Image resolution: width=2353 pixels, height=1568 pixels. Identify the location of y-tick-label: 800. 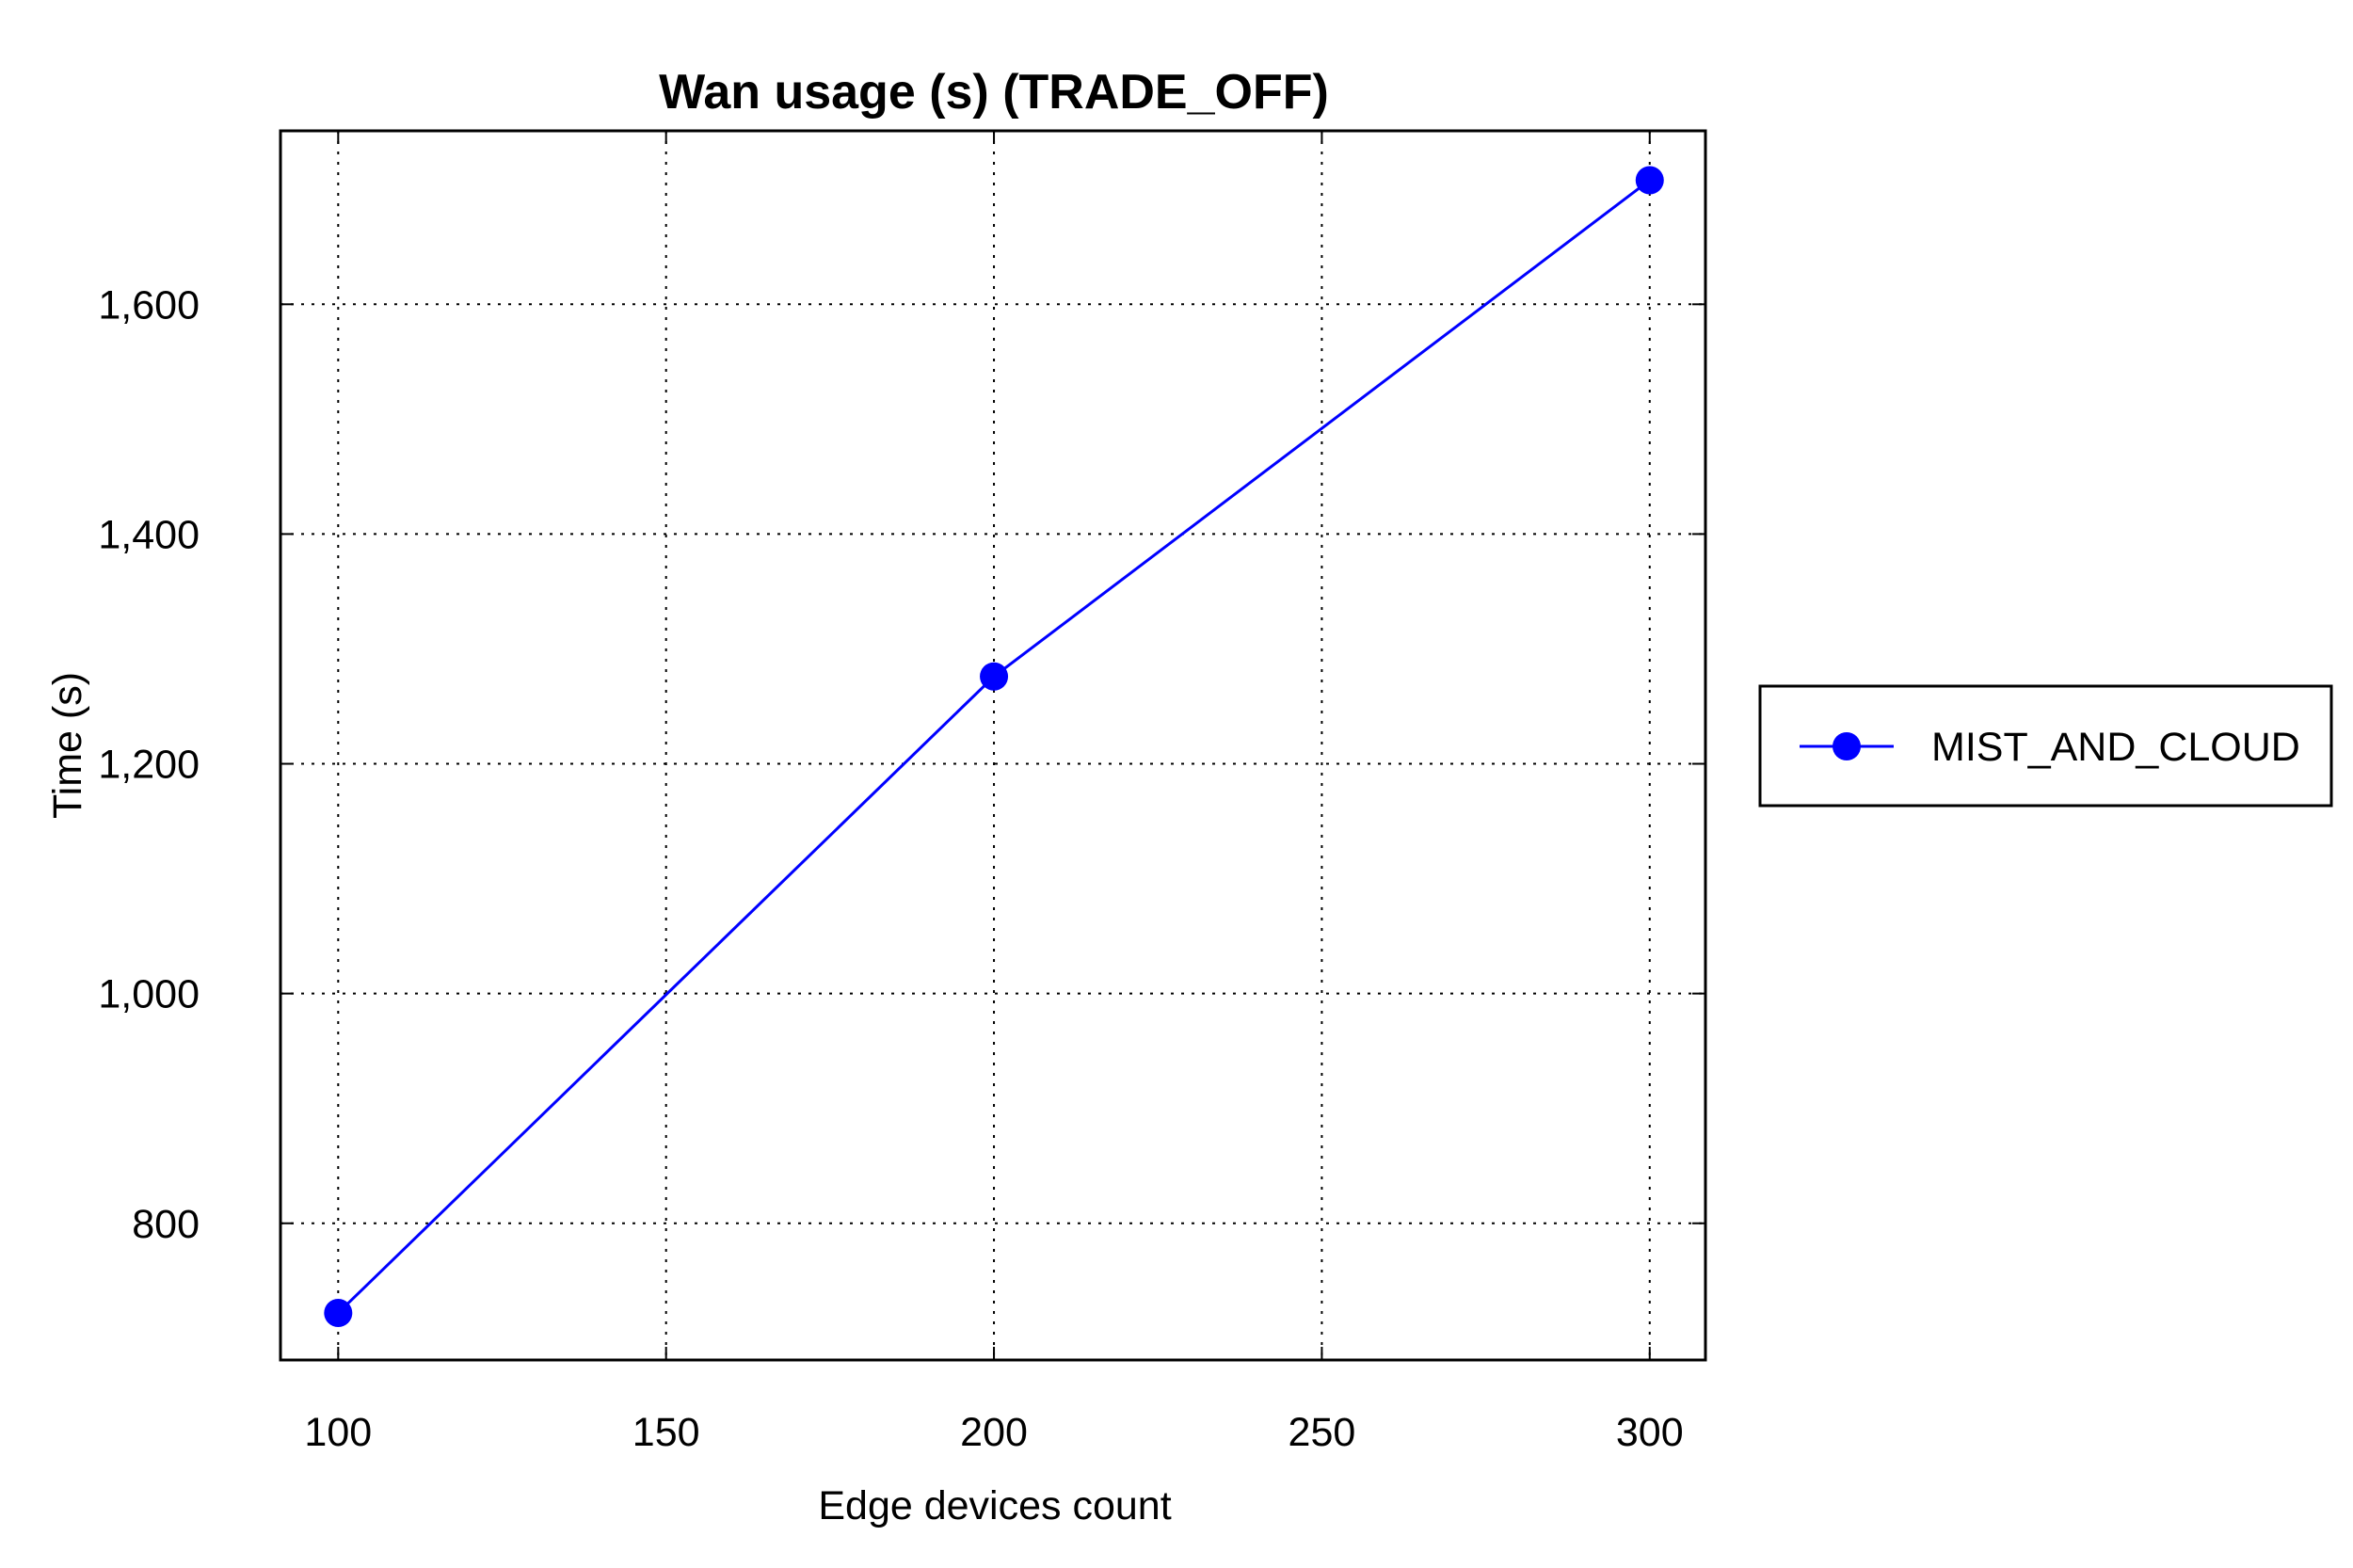
(166, 1224).